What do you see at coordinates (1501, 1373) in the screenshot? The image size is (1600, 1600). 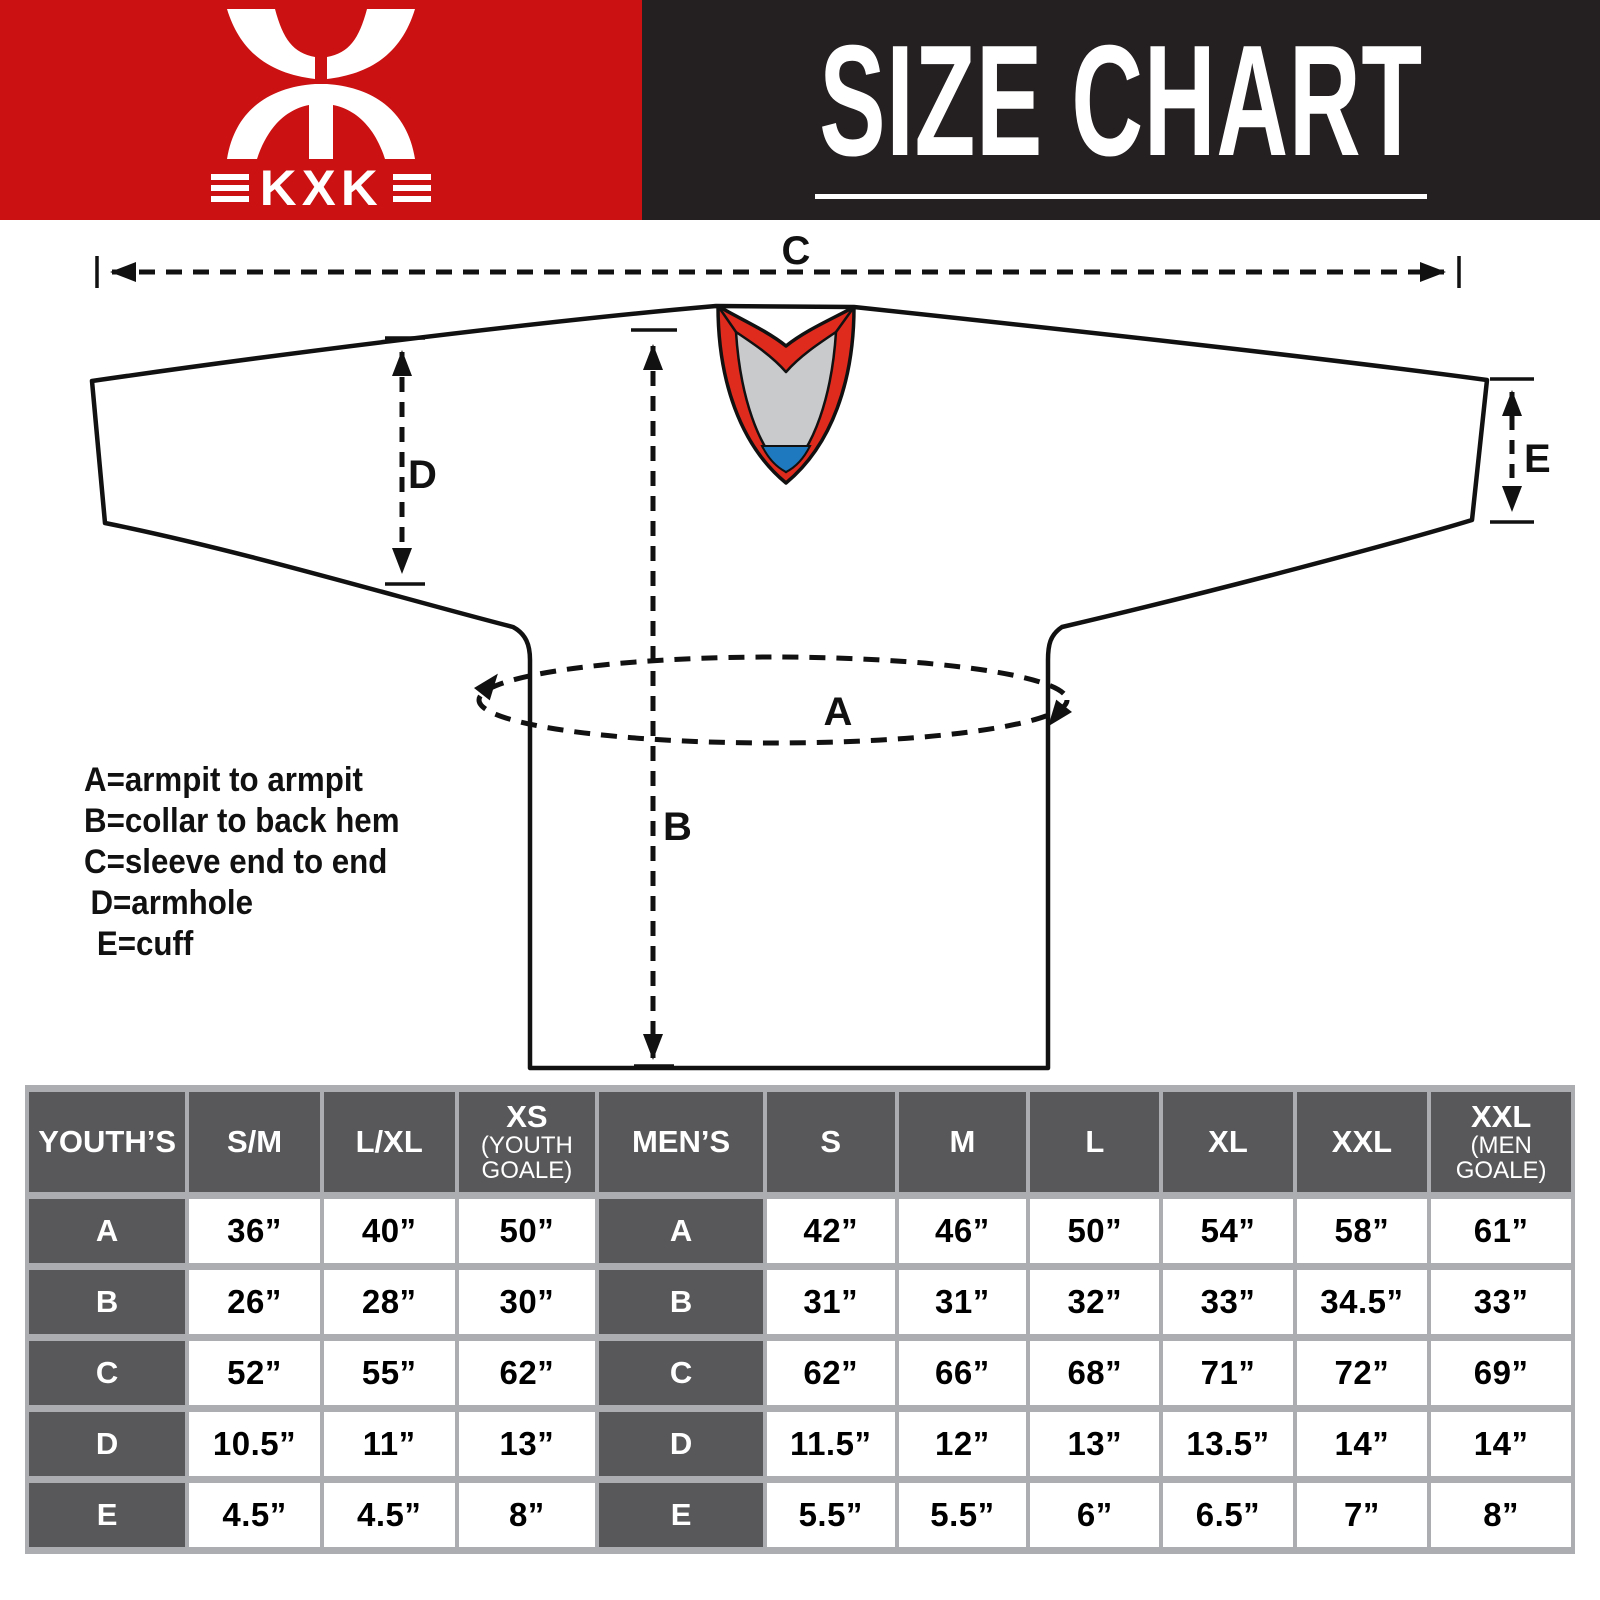 I see `size-value-cell: 69”` at bounding box center [1501, 1373].